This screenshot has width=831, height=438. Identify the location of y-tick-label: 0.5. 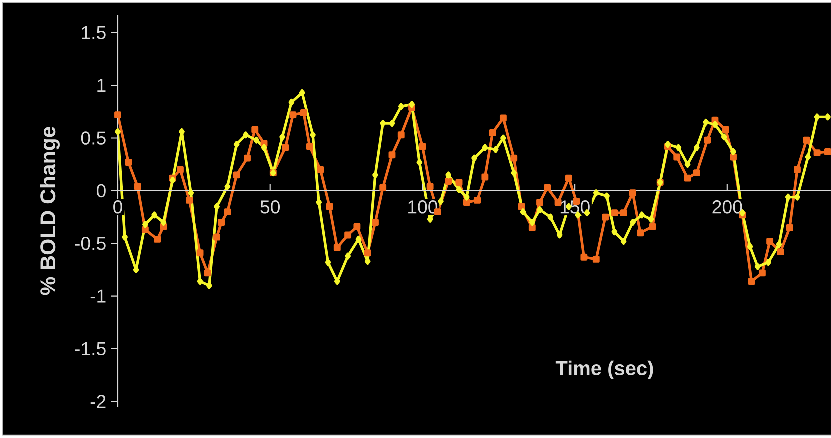
(93, 138).